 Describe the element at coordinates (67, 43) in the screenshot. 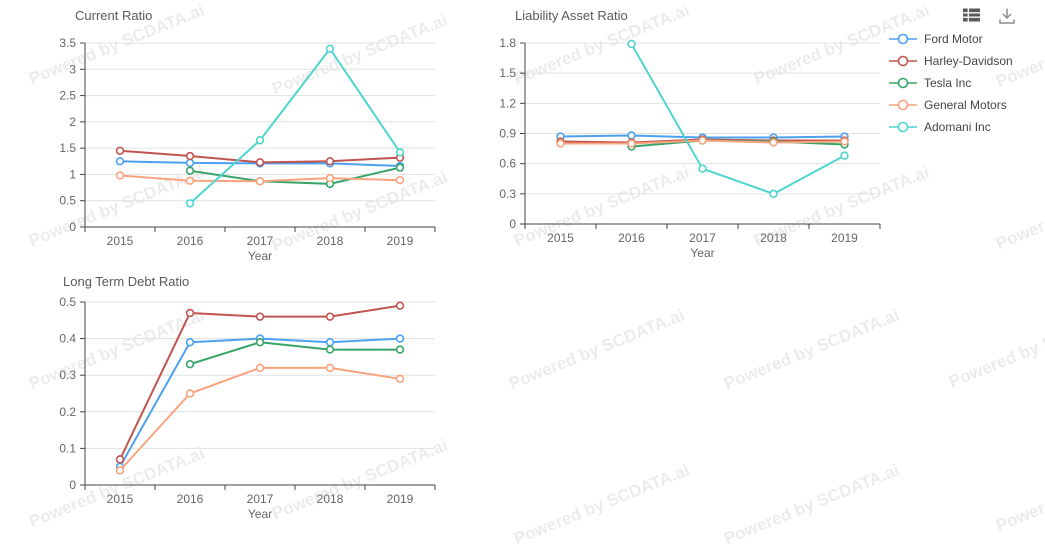

I see `y-tick-label: 3.5` at that location.